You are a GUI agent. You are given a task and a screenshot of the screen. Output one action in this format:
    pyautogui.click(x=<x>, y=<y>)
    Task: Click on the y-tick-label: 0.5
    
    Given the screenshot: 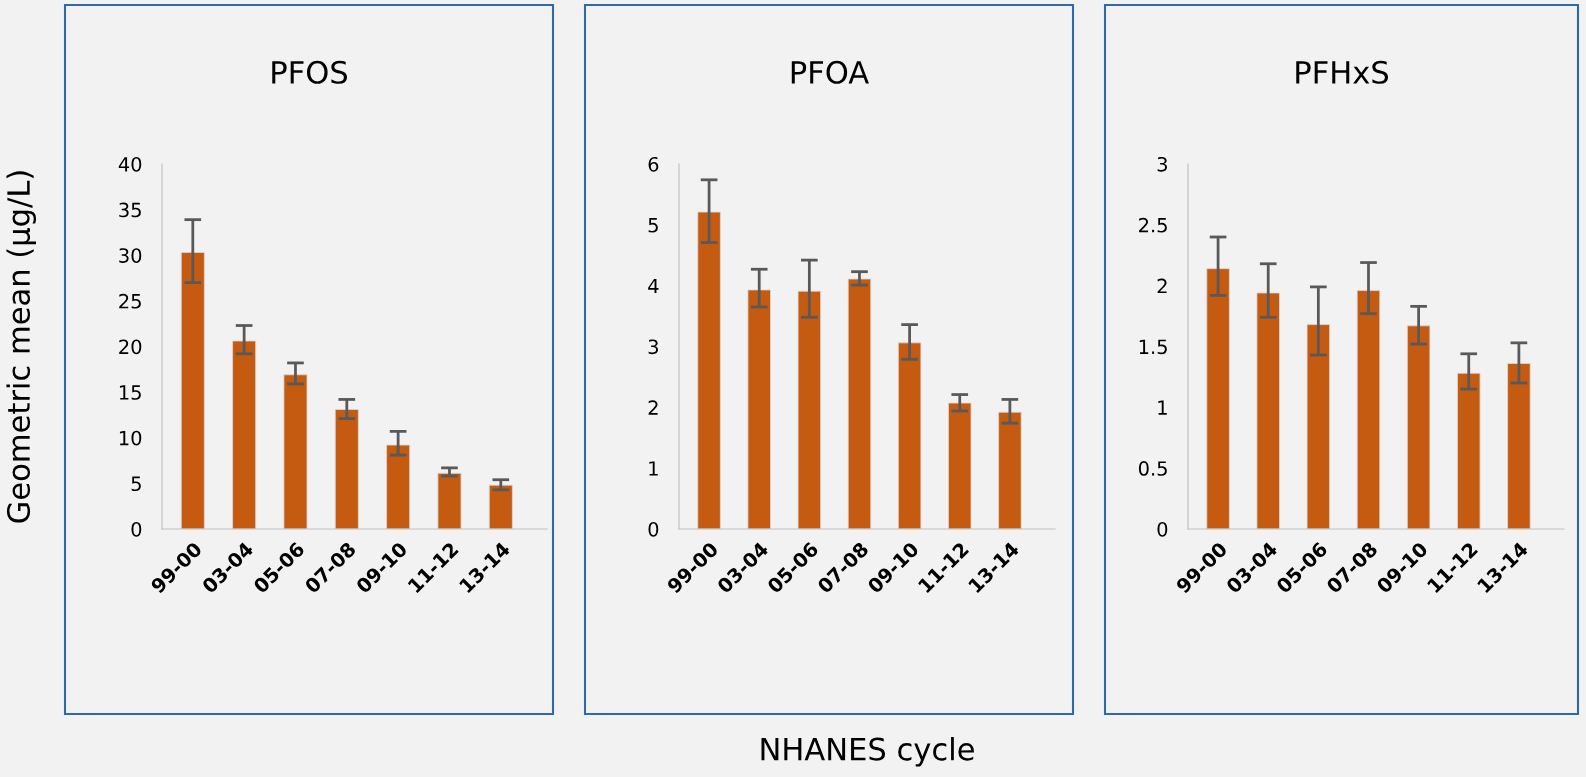 What is the action you would take?
    pyautogui.click(x=1152, y=468)
    